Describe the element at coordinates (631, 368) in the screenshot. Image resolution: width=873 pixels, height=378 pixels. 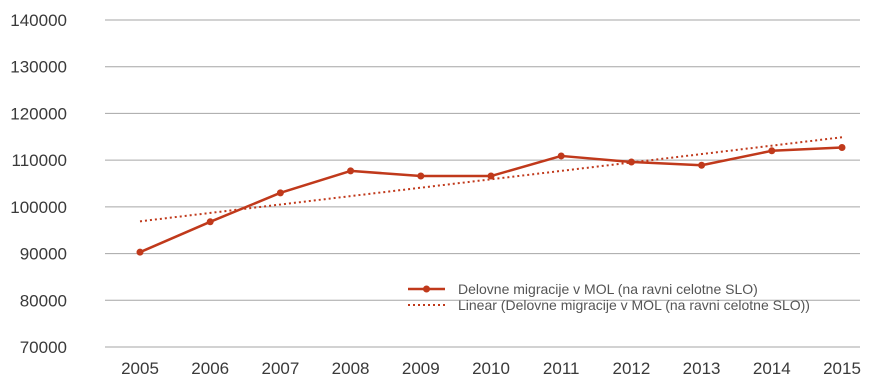
I see `x-tick-label: 2012` at that location.